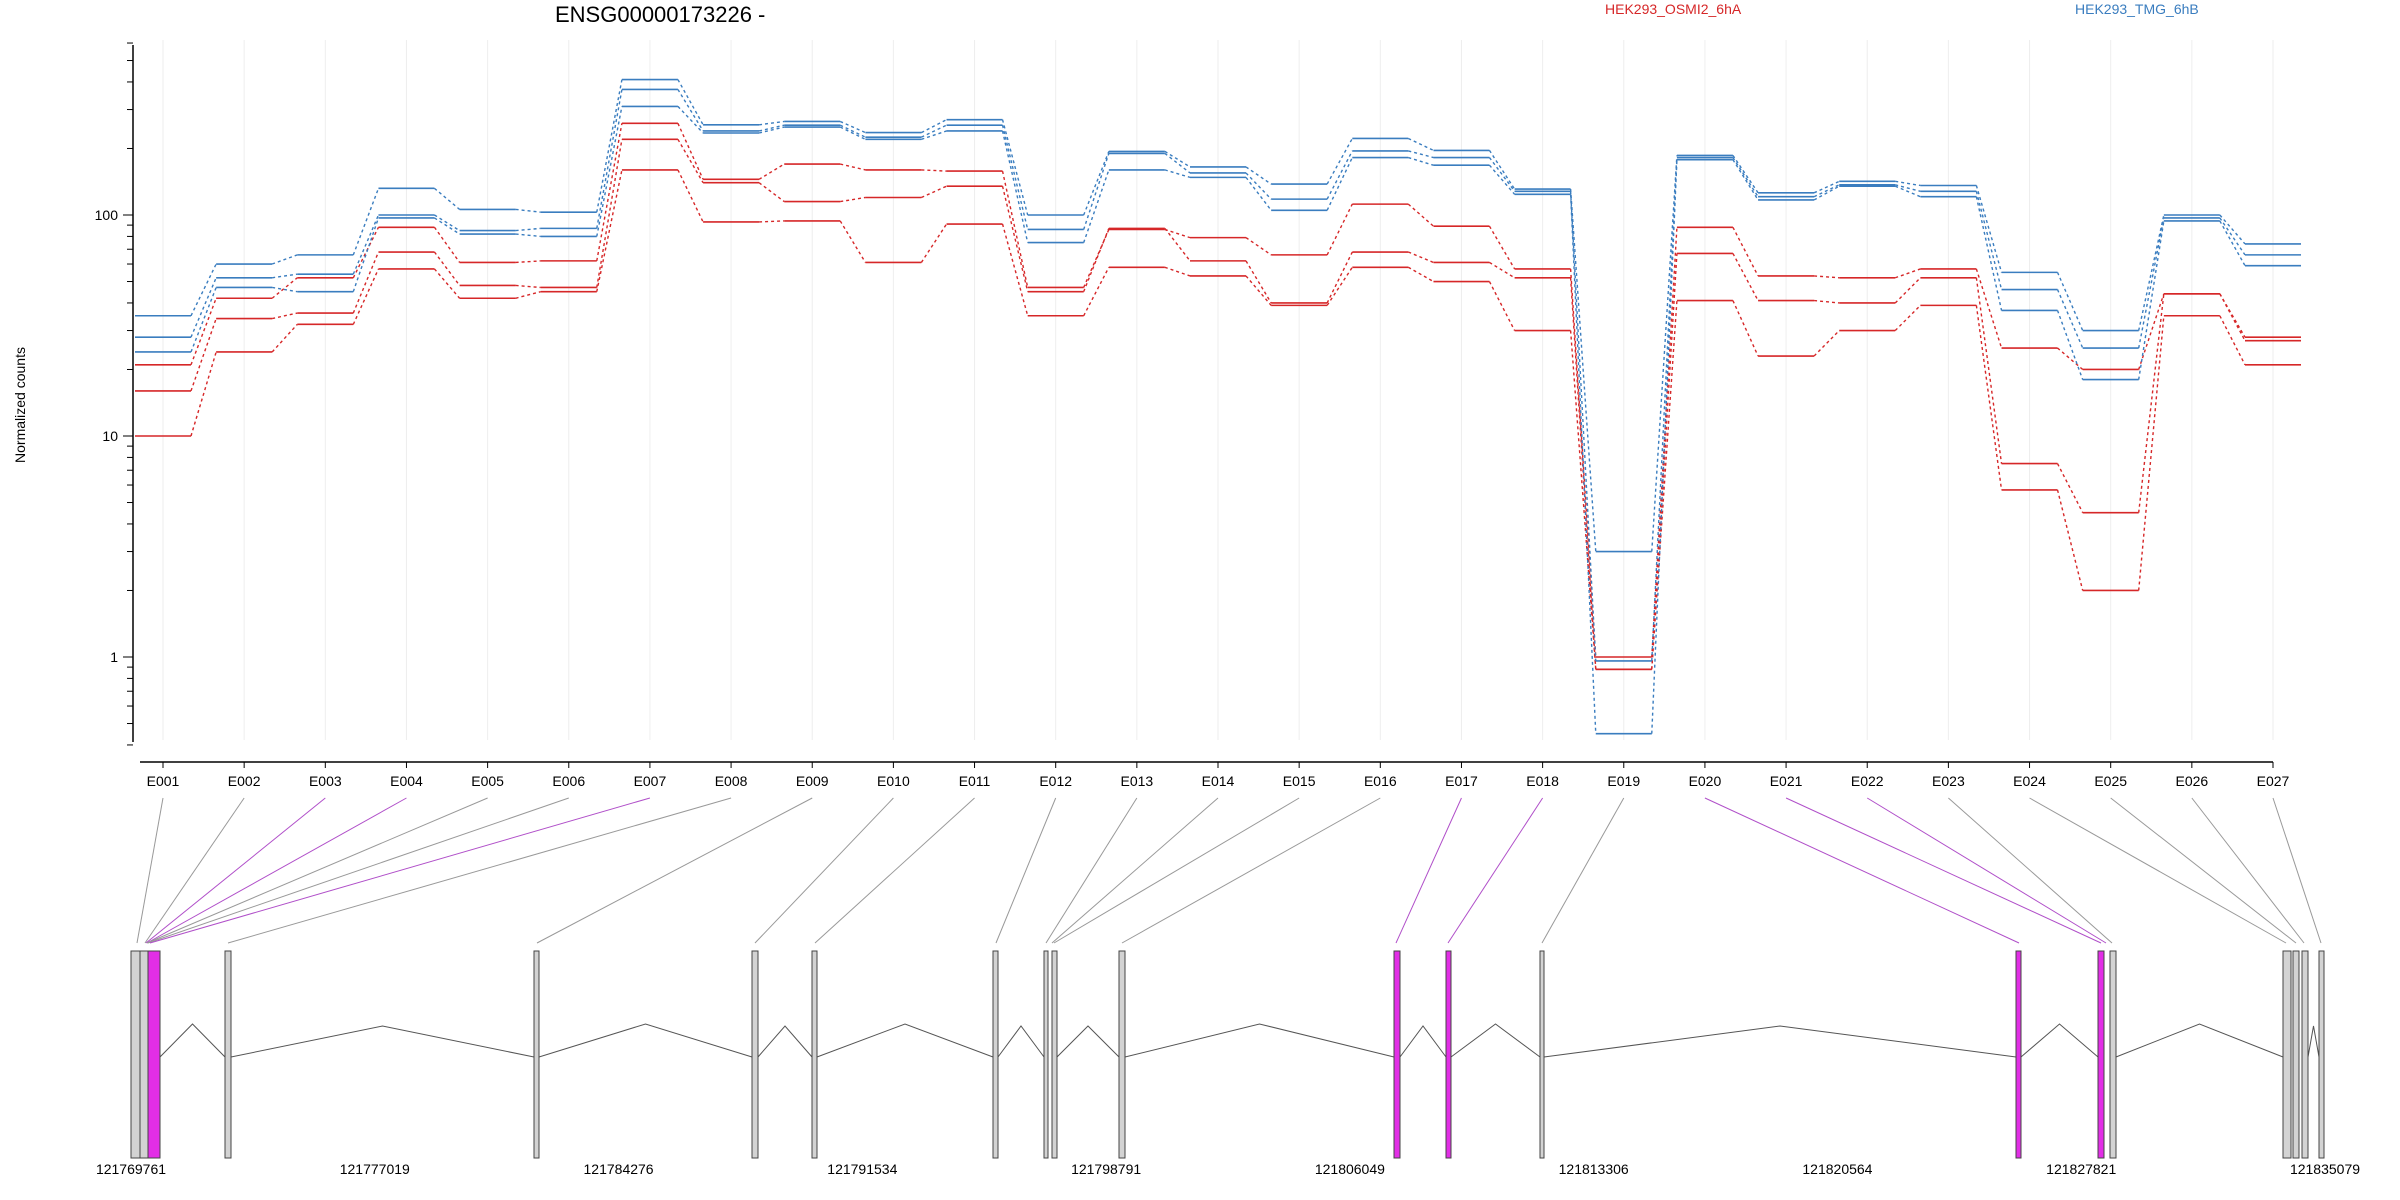 This screenshot has width=2400, height=1200. What do you see at coordinates (154, 1054) in the screenshot?
I see `exon-block-highlighted` at bounding box center [154, 1054].